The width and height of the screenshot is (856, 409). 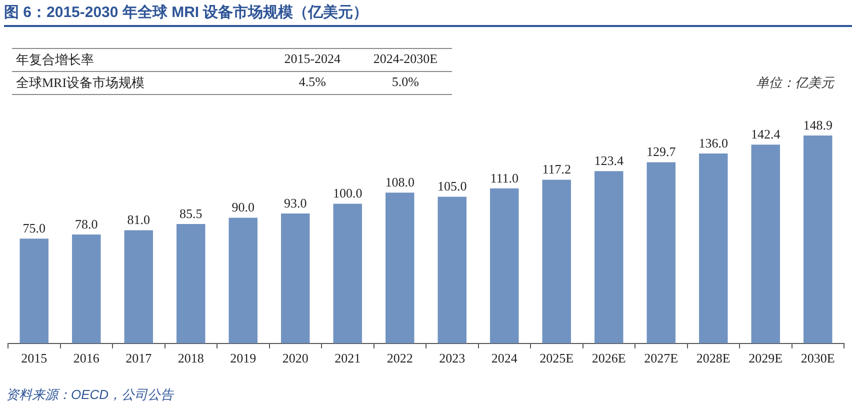 What do you see at coordinates (138, 220) in the screenshot?
I see `data-label: 81.0` at bounding box center [138, 220].